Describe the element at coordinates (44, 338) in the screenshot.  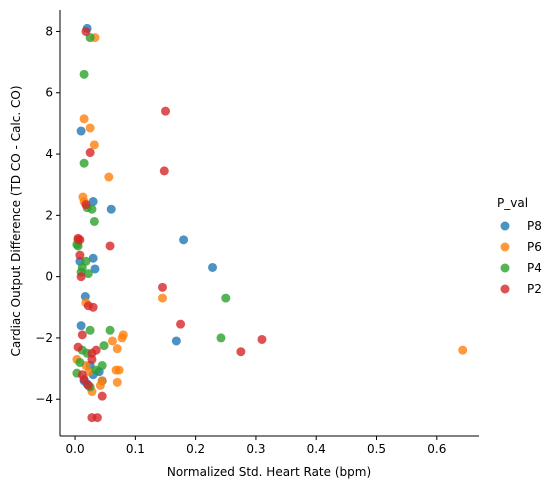
I see `y-tick-label: −2` at that location.